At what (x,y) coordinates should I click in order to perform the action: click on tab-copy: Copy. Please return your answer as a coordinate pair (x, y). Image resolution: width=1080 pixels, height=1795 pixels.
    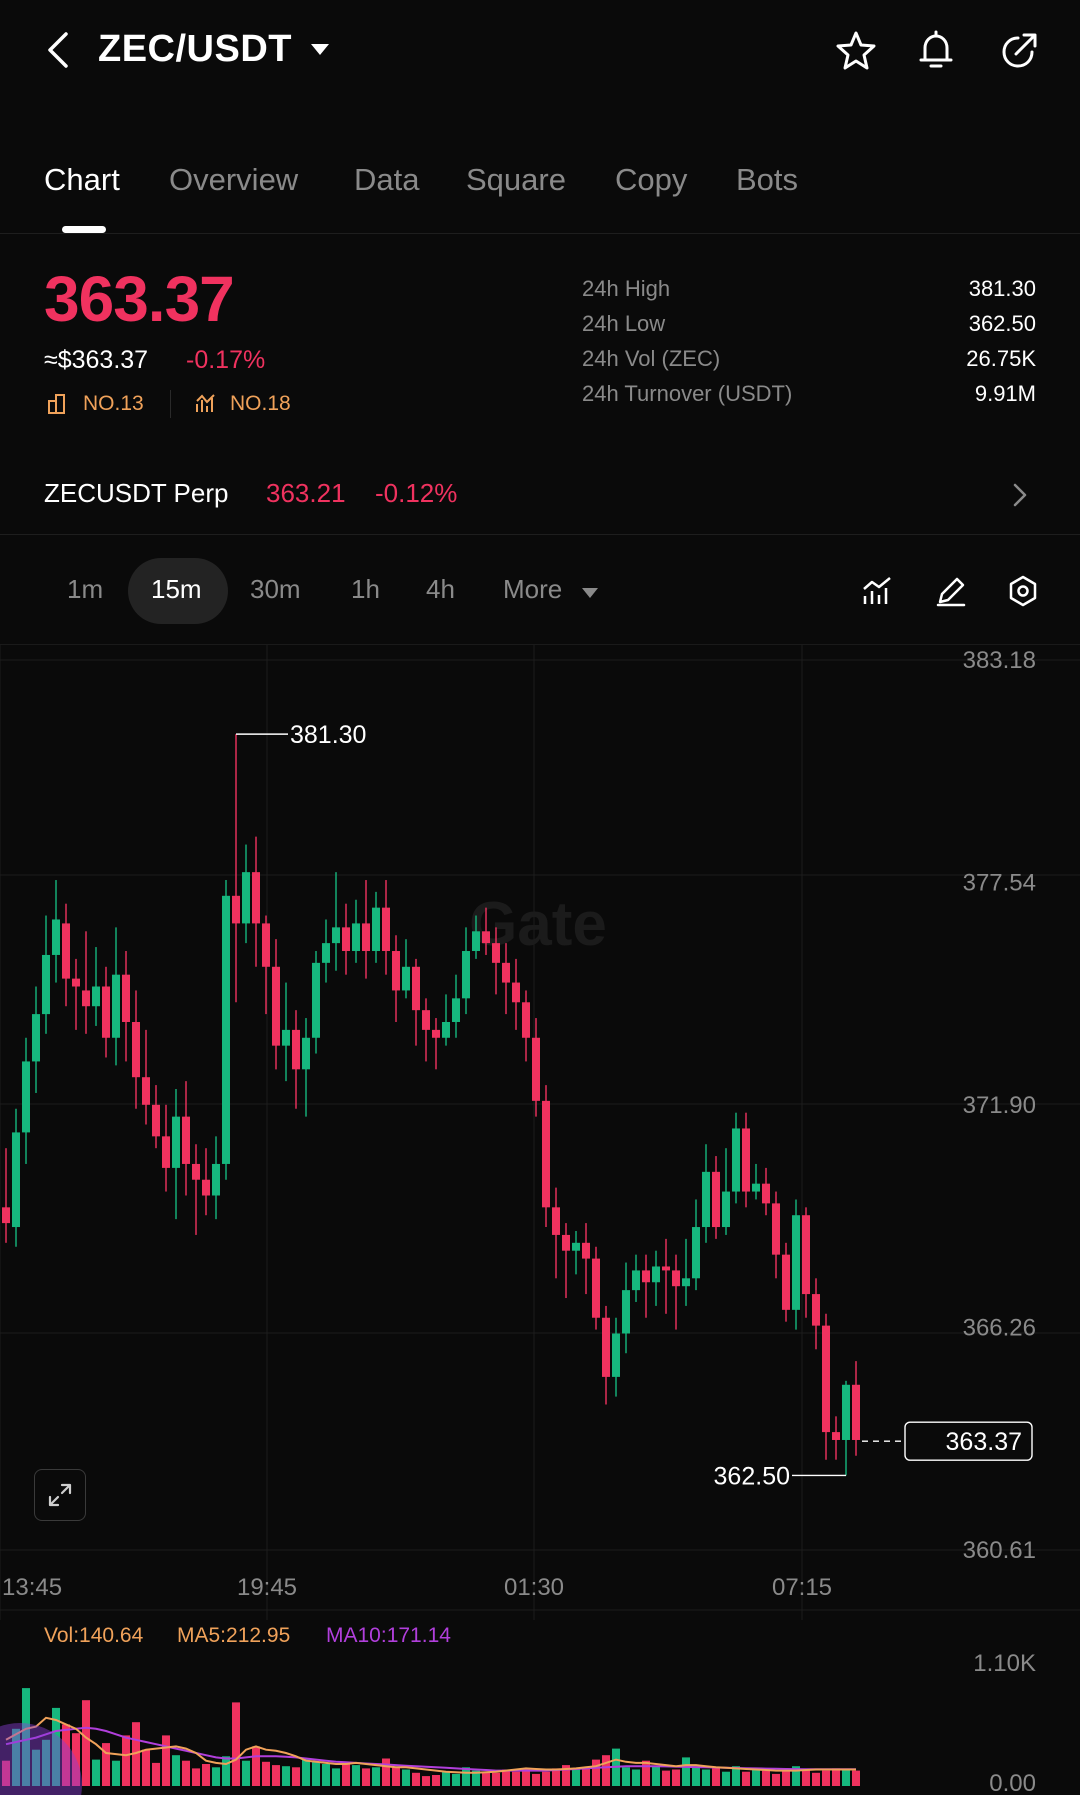
    Looking at the image, I should click on (651, 179).